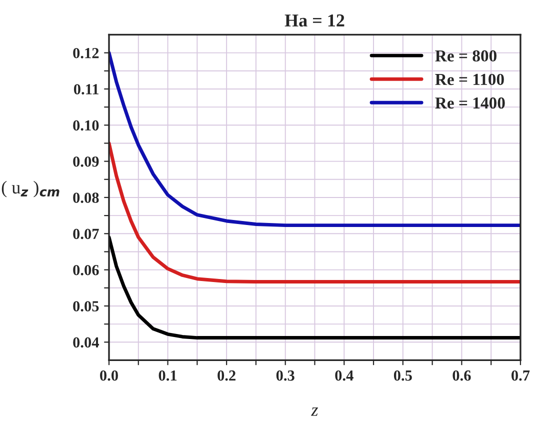 The image size is (545, 434). Describe the element at coordinates (314, 411) in the screenshot. I see `x-axis-title: z` at that location.